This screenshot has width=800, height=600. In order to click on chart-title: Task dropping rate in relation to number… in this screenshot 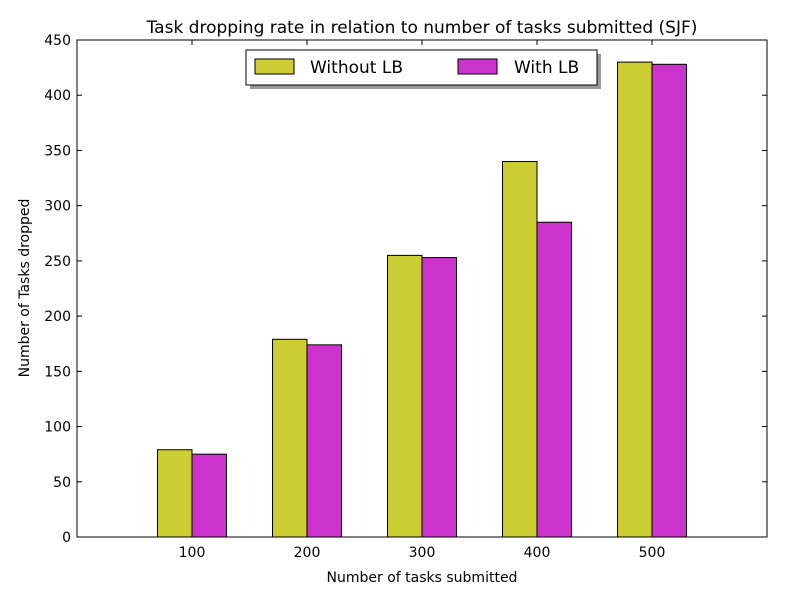, I will do `click(422, 28)`.